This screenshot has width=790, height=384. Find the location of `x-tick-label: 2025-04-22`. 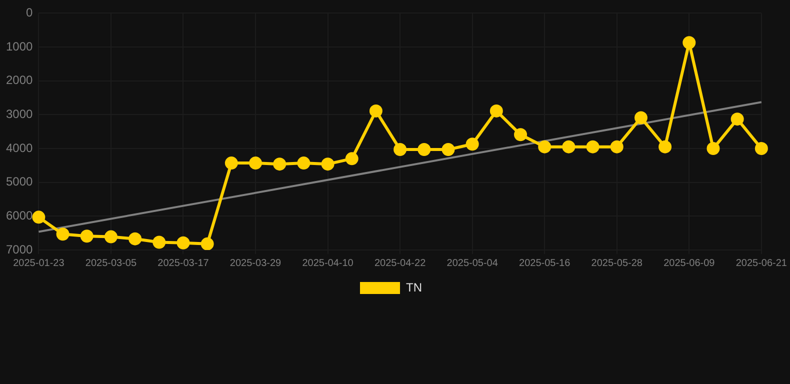

x-tick-label: 2025-04-22 is located at coordinates (400, 263).